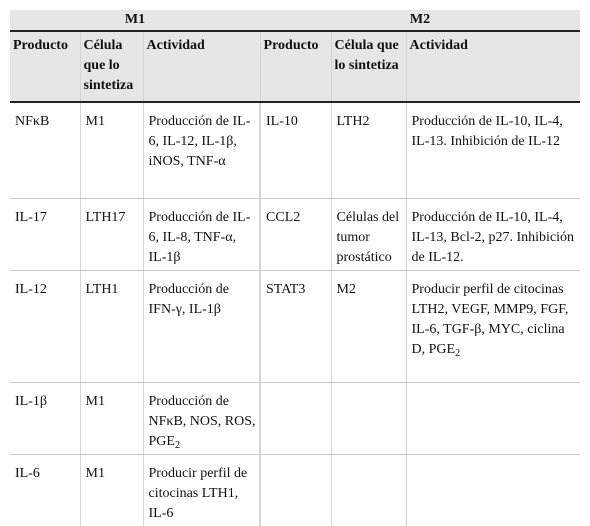  What do you see at coordinates (368, 150) in the screenshot?
I see `m2-celula-cell: LTH2` at bounding box center [368, 150].